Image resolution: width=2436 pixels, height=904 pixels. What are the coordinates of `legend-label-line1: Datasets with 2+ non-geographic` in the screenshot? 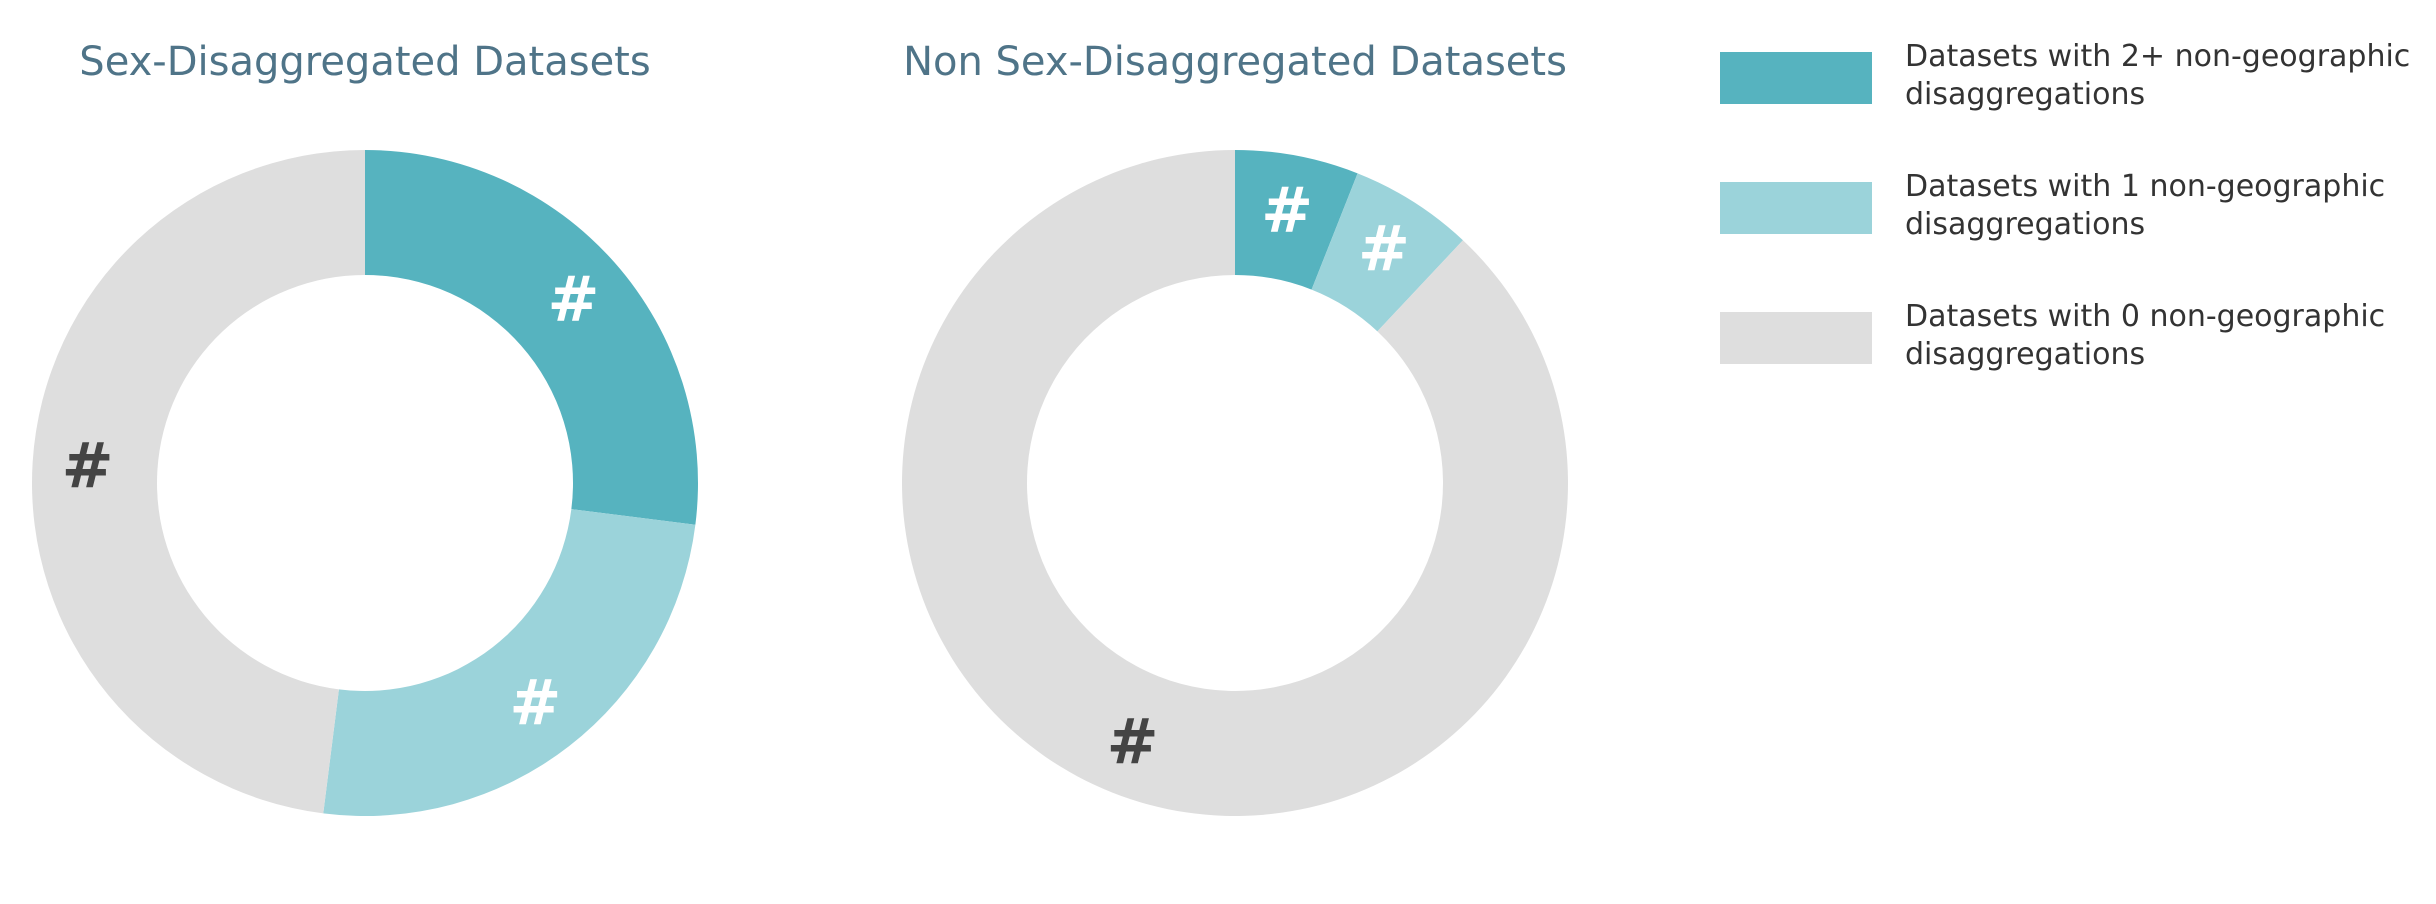 It's located at (2157, 56).